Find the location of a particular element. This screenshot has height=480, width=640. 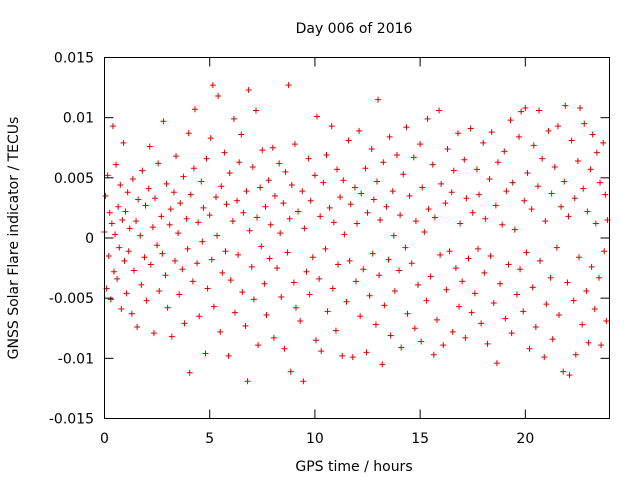

y-tick-label: -0.01 is located at coordinates (76, 359).